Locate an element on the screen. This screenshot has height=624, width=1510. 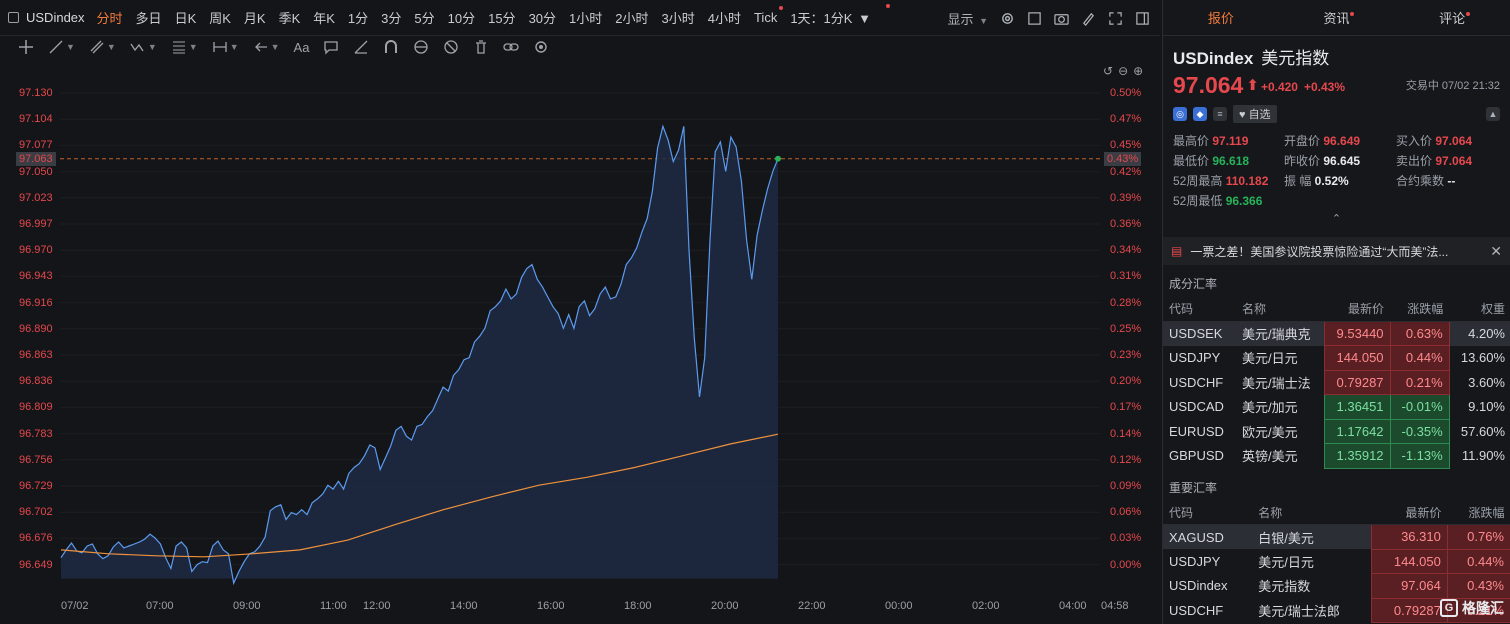
table-row: USDCHF 美元/瑞士法 0.79287 0.21% 3.60% is located at coordinates (1336, 382).